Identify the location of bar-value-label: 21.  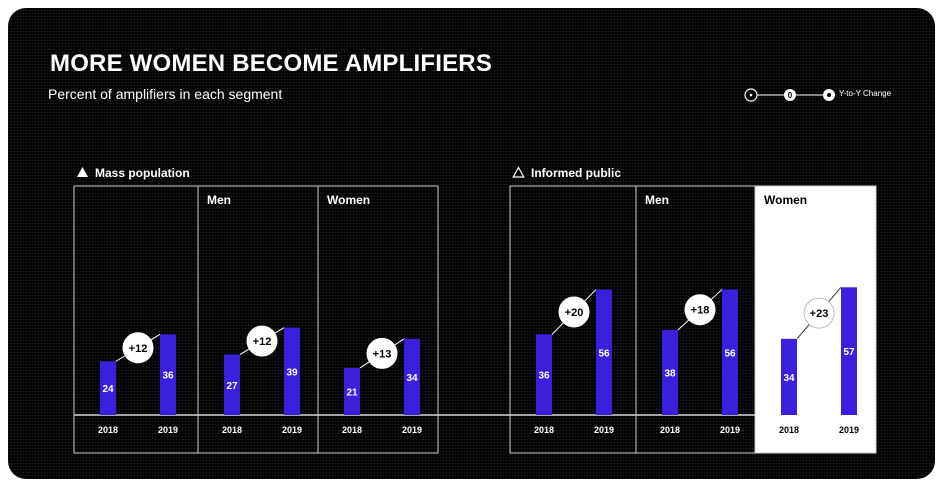
(352, 392).